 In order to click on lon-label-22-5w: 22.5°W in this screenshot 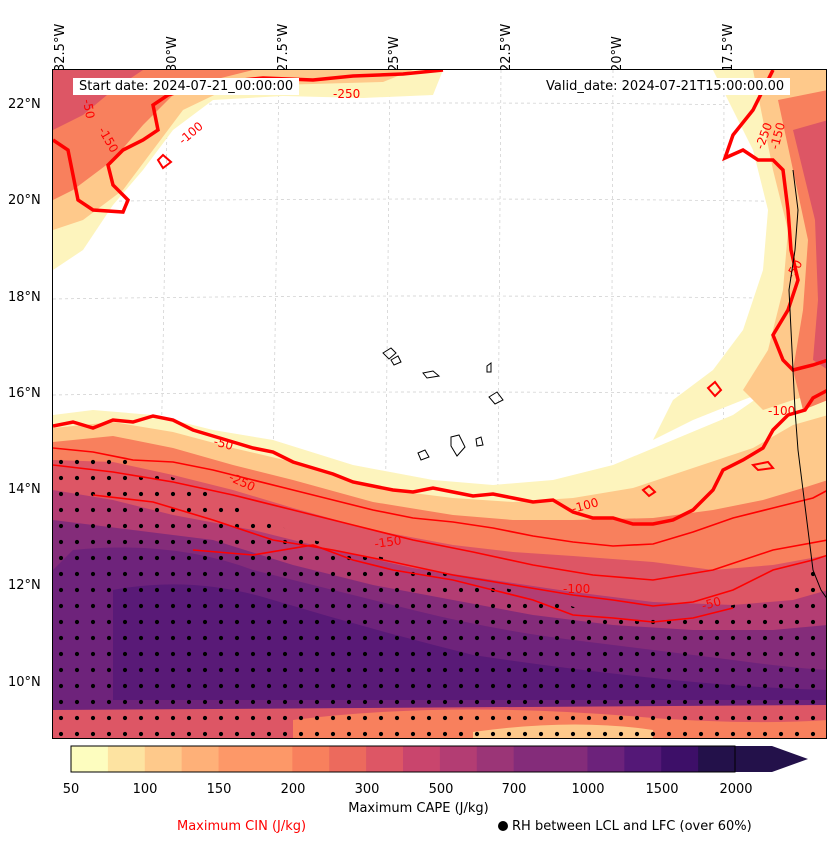, I will do `click(506, 47)`.